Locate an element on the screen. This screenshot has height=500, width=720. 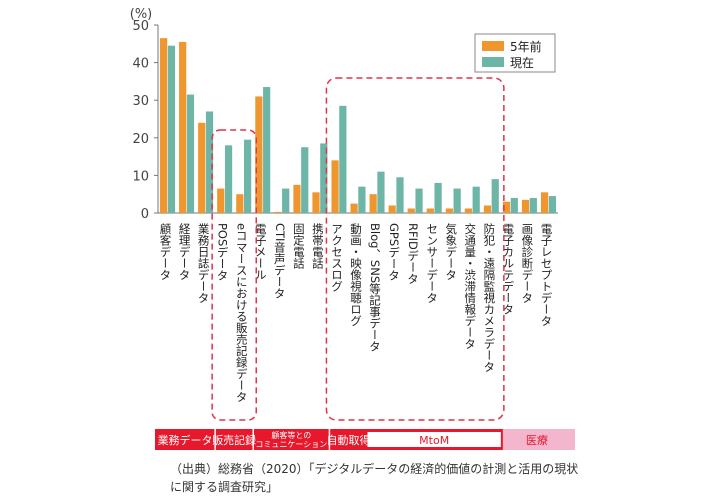
group-label: 販売記録 is located at coordinates (234, 440).